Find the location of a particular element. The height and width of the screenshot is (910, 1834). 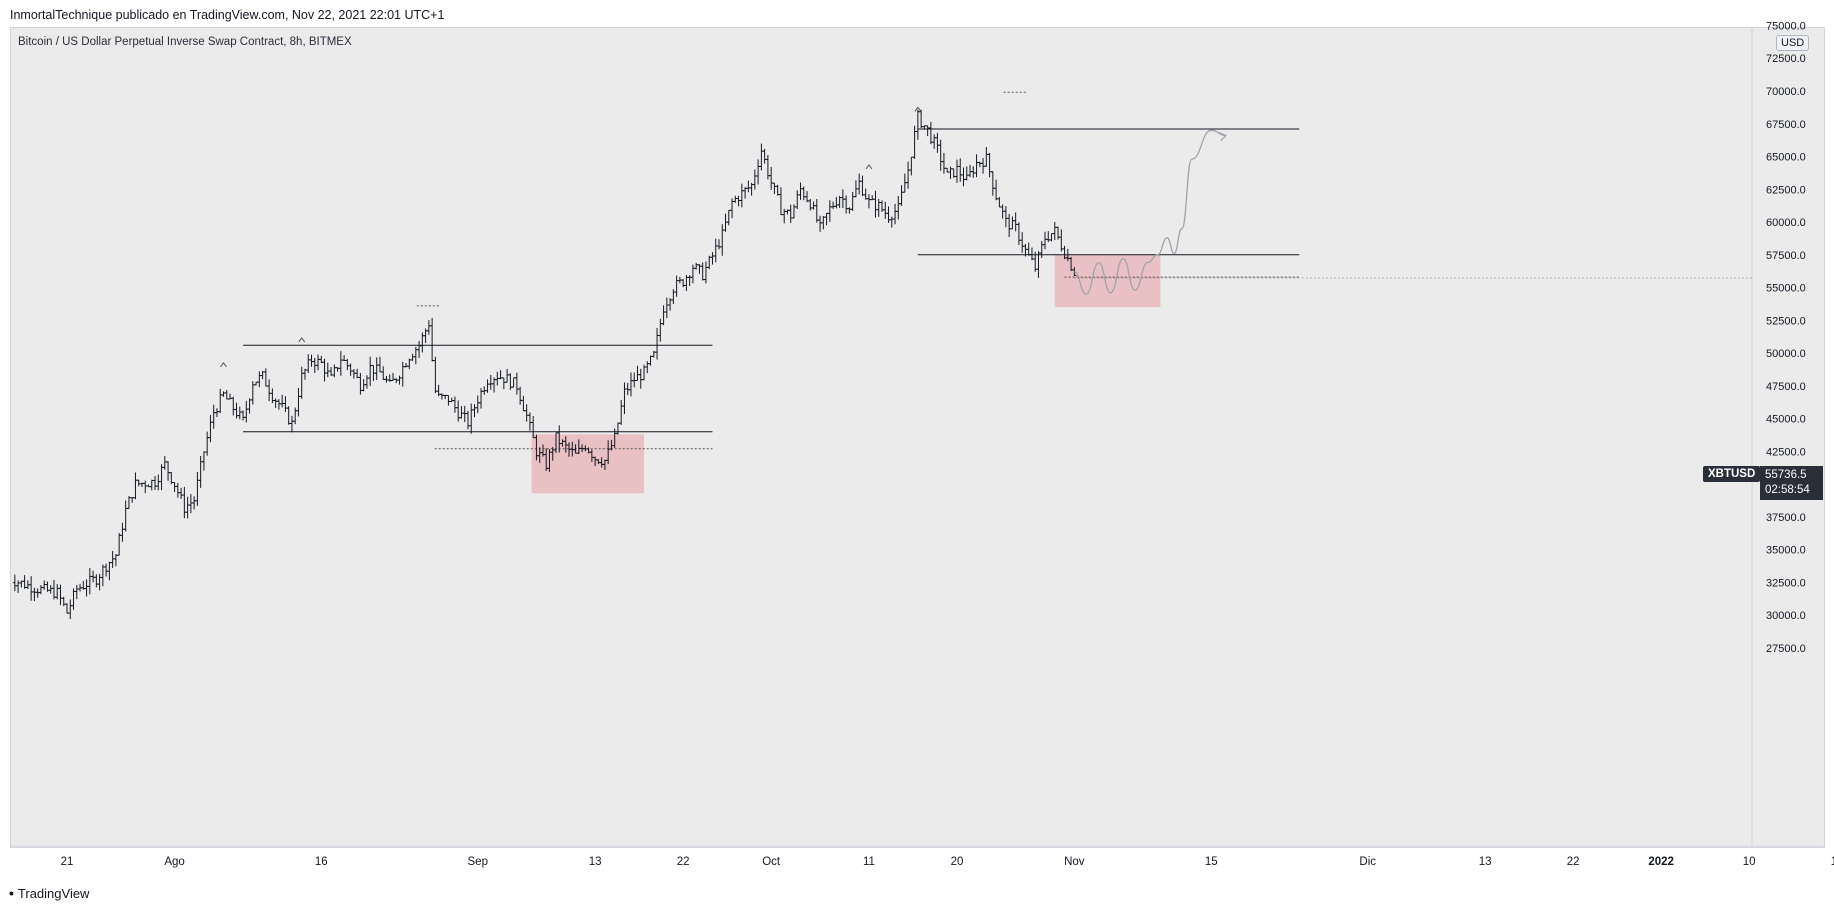

currency-badge: USD is located at coordinates (1792, 43).